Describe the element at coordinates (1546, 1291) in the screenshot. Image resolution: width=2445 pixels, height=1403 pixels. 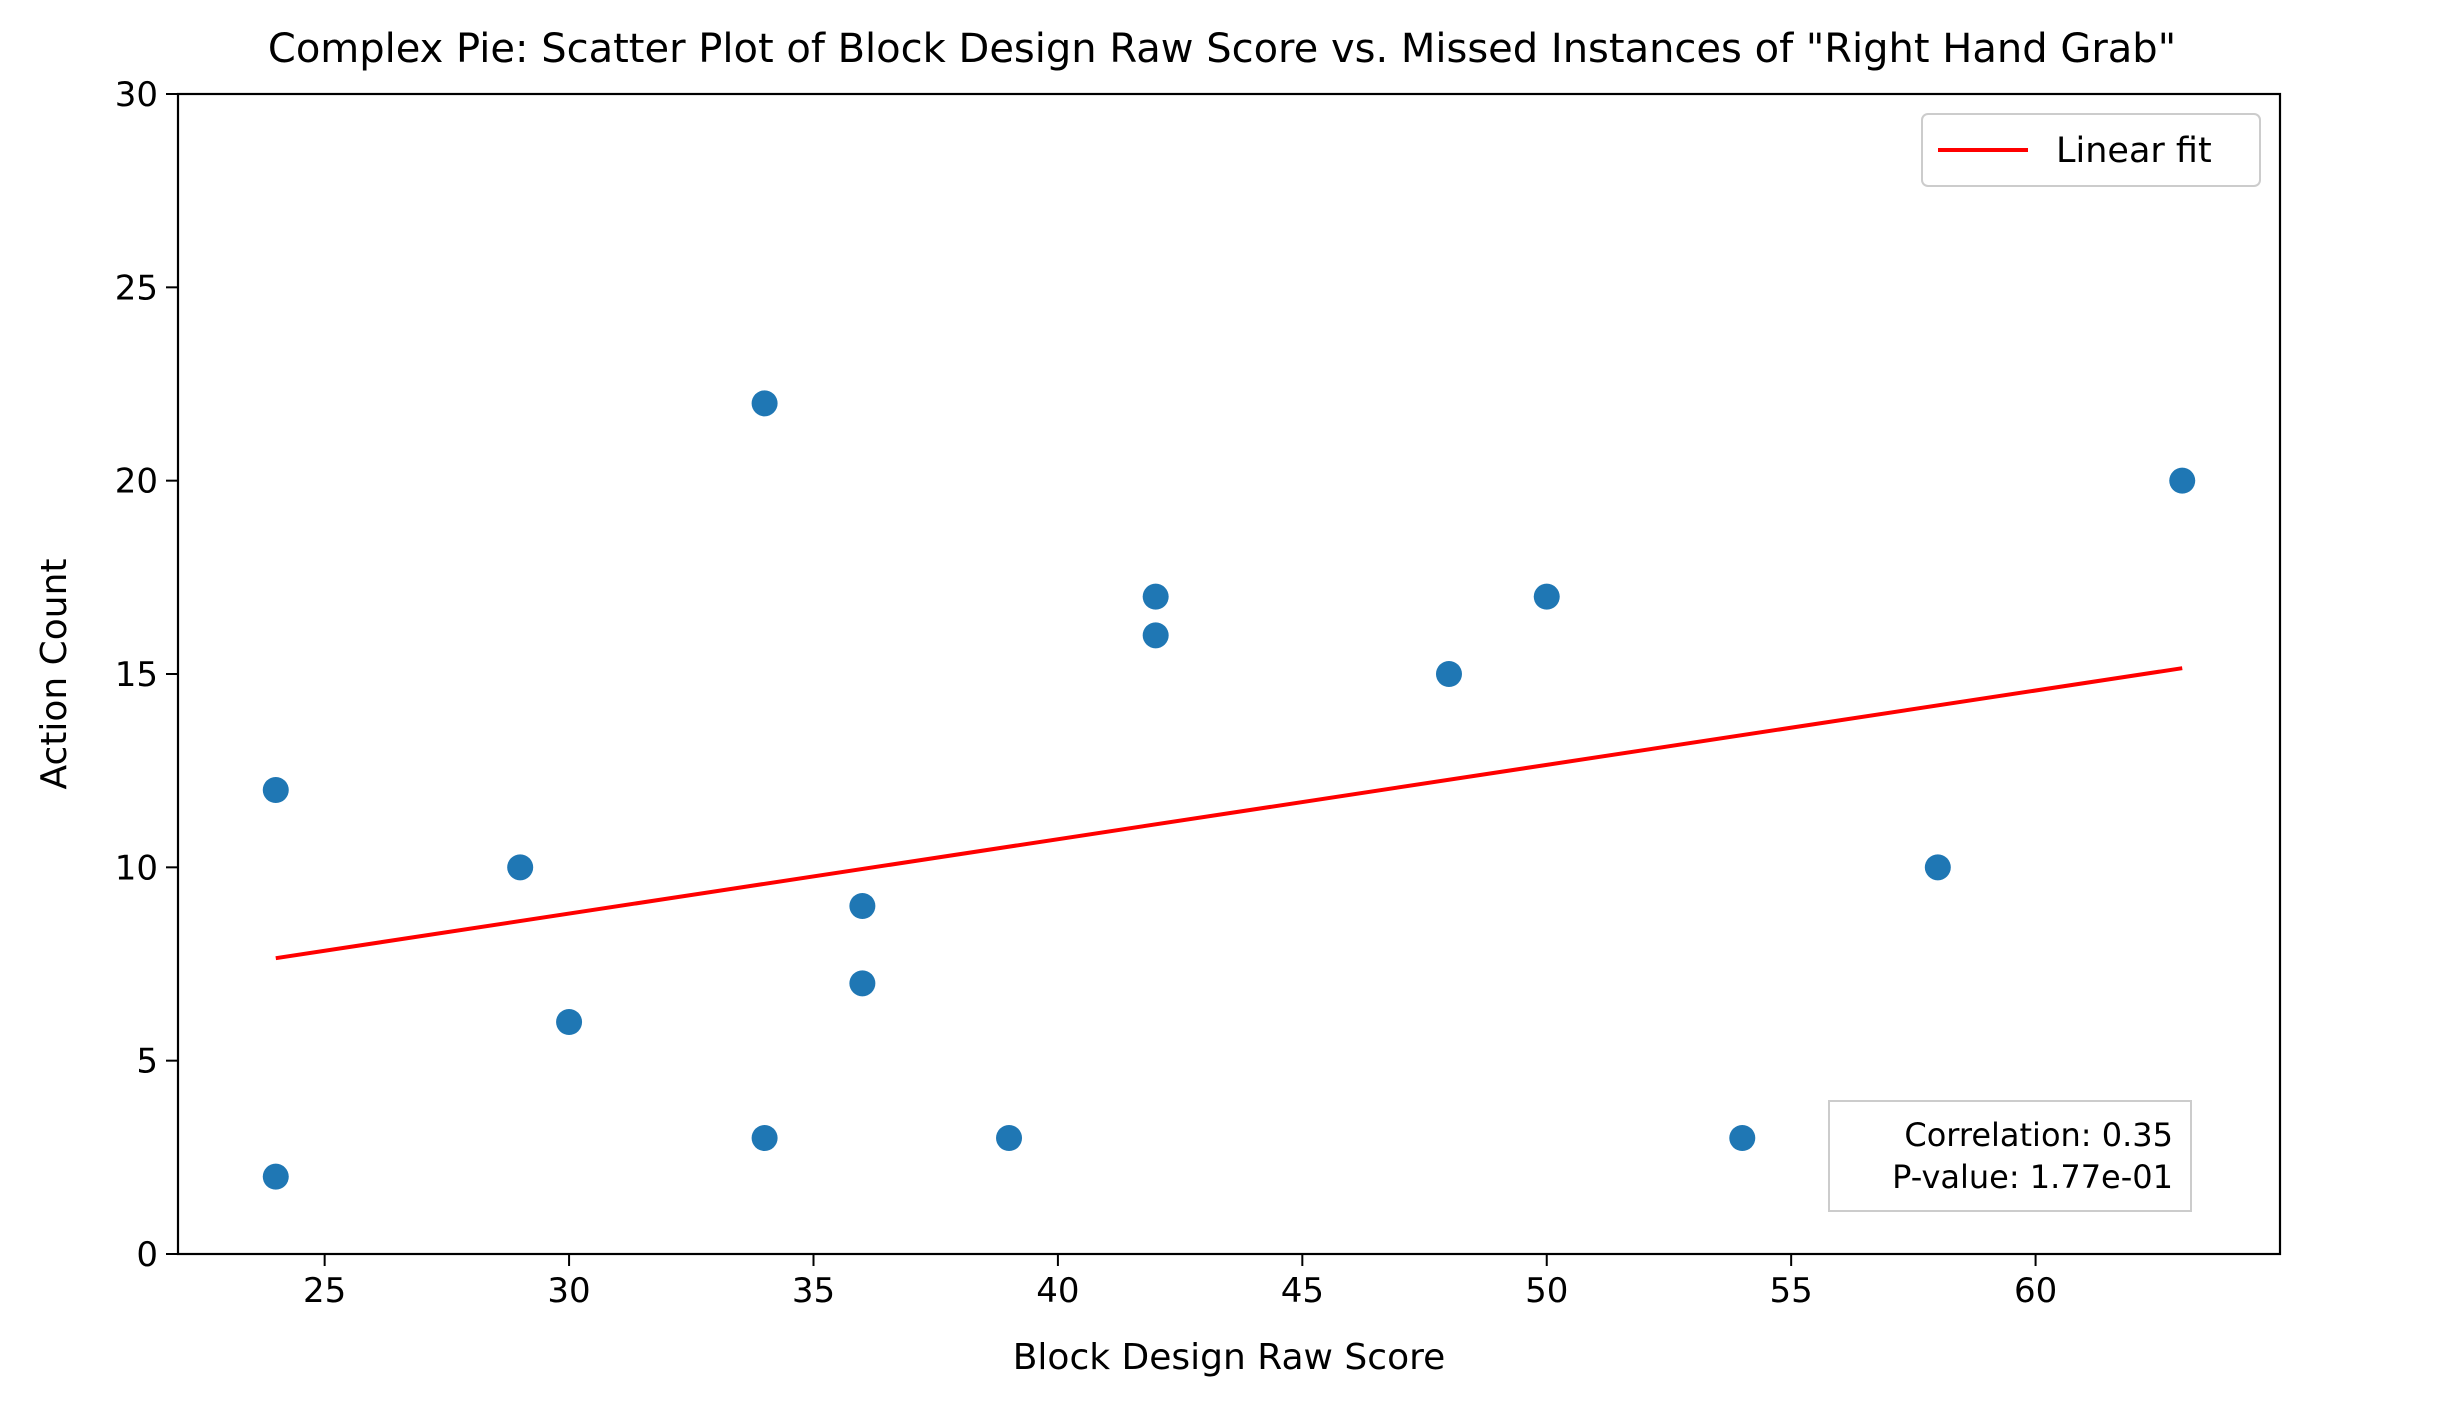
I see `x-tick-label: 50` at that location.